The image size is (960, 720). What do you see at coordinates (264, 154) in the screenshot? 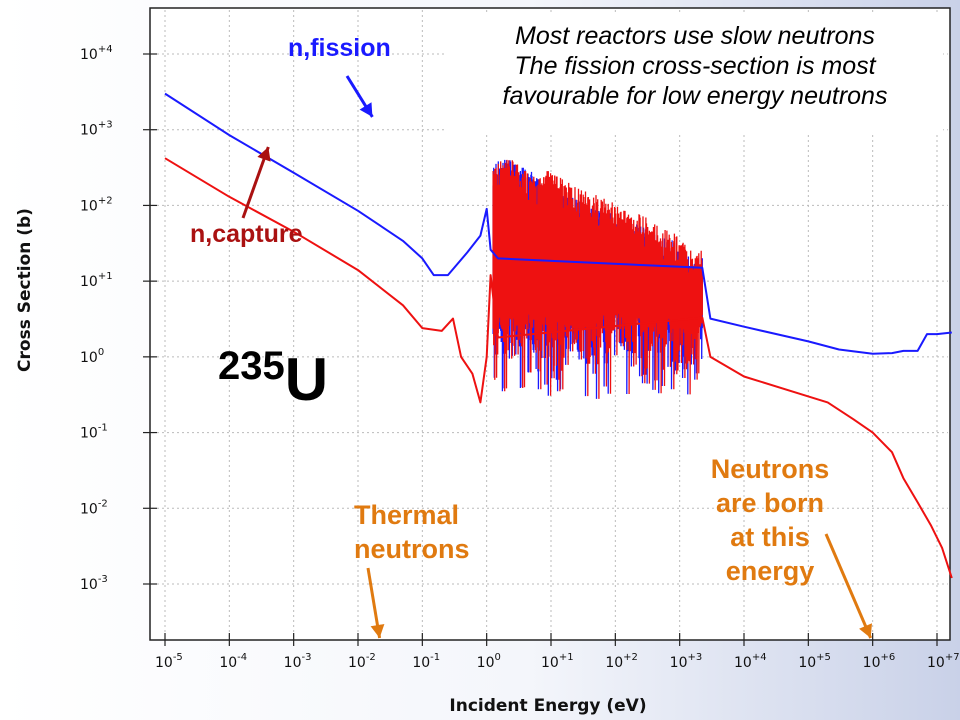
I see `capture-arrow-head` at bounding box center [264, 154].